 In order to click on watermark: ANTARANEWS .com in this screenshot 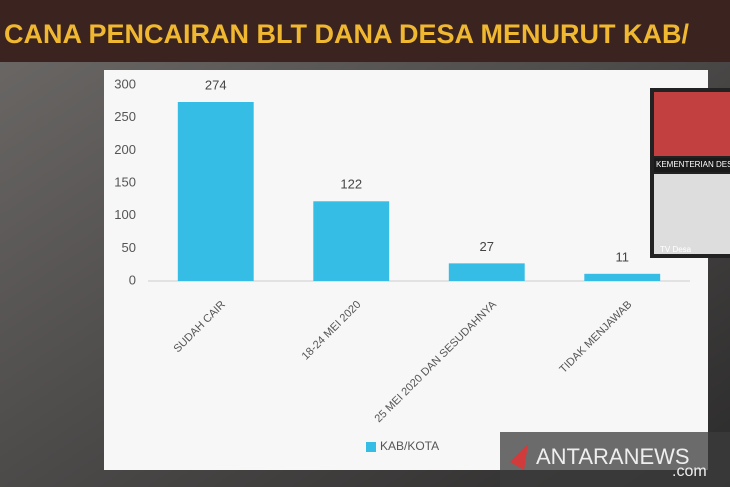, I will do `click(615, 459)`.